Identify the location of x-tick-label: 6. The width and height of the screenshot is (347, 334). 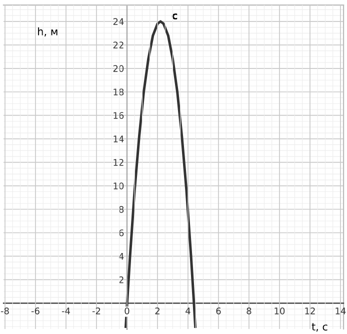
(218, 310).